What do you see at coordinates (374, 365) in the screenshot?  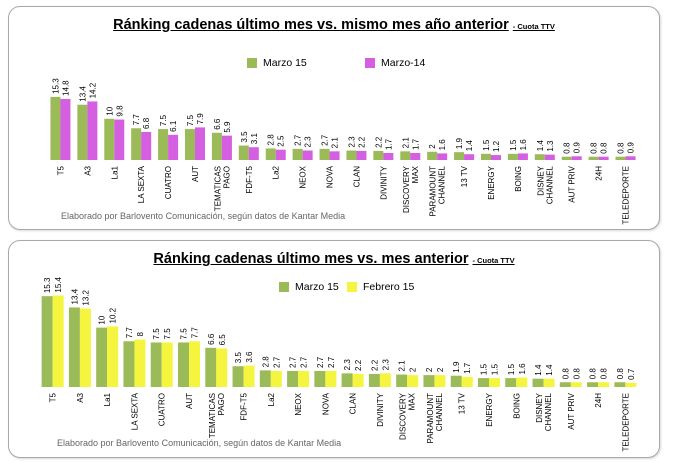 I see `data-label: 2.2` at bounding box center [374, 365].